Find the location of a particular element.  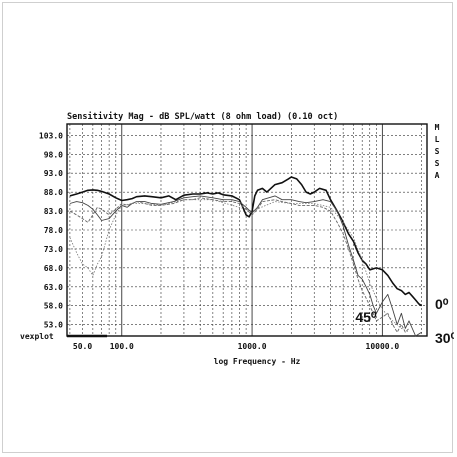

y-tick-label: 98.0 is located at coordinates (53, 154).